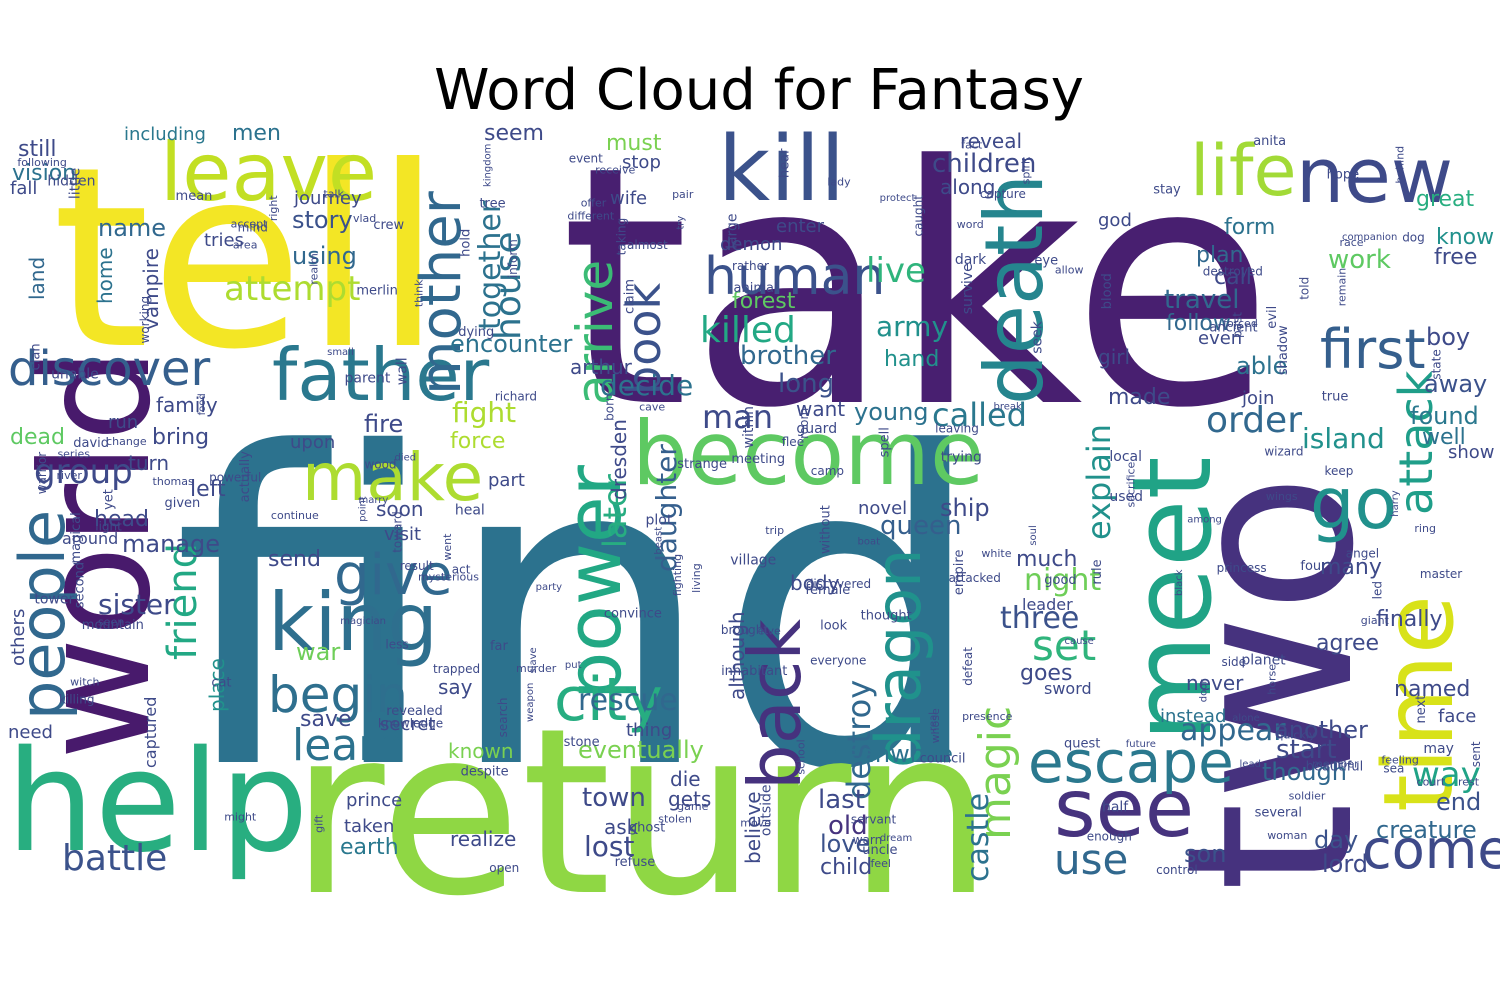 The width and height of the screenshot is (1500, 1000). Describe the element at coordinates (943, 759) in the screenshot. I see `word-council: council` at that location.